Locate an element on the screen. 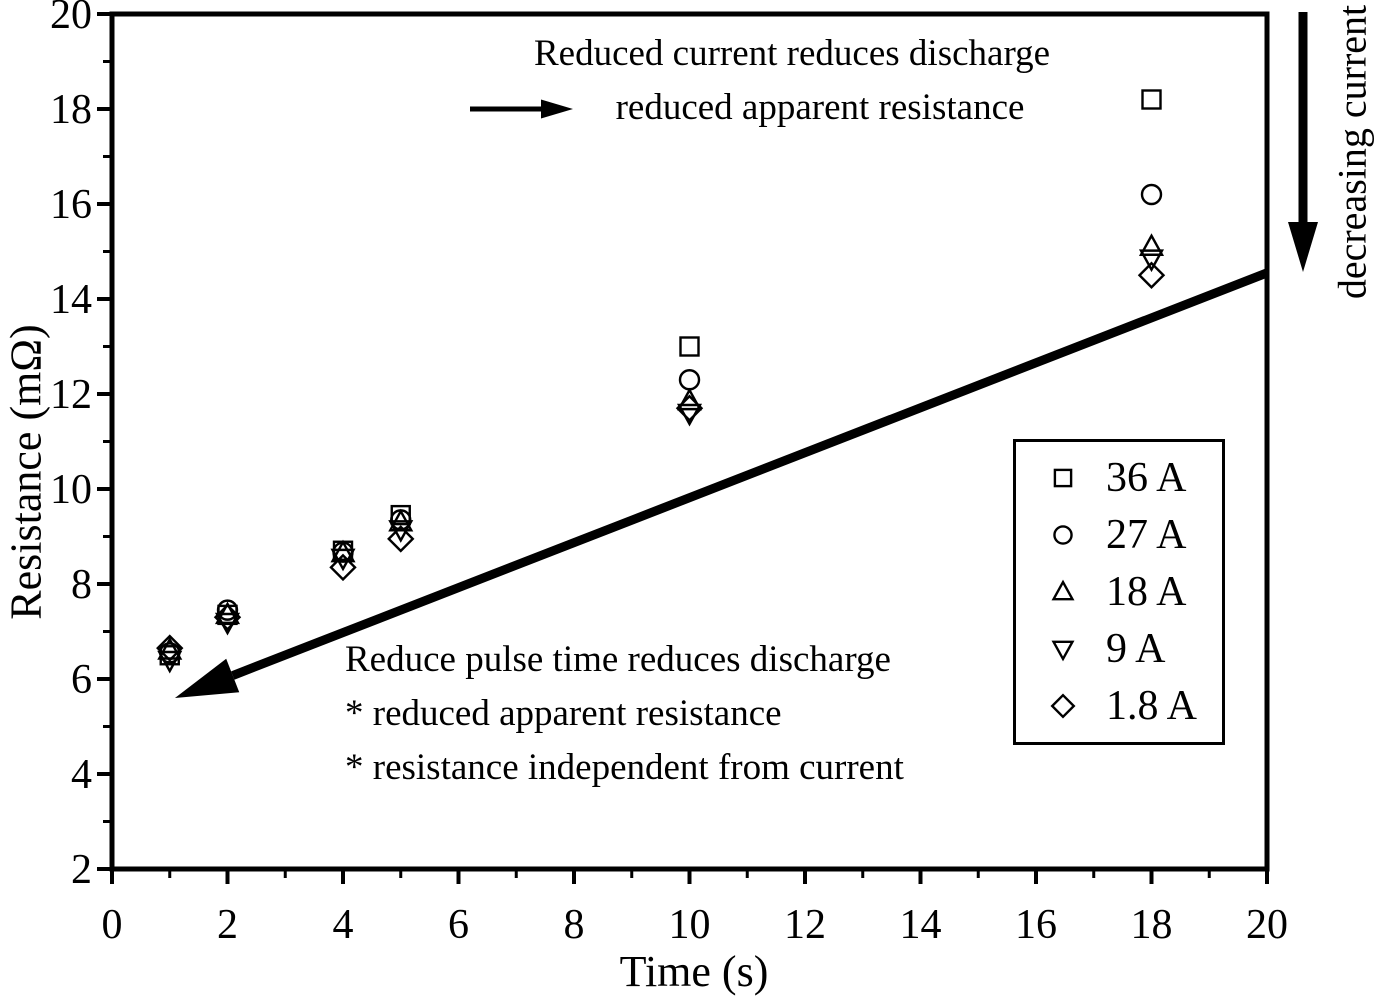  legend-item: 27 A is located at coordinates (1119, 535).